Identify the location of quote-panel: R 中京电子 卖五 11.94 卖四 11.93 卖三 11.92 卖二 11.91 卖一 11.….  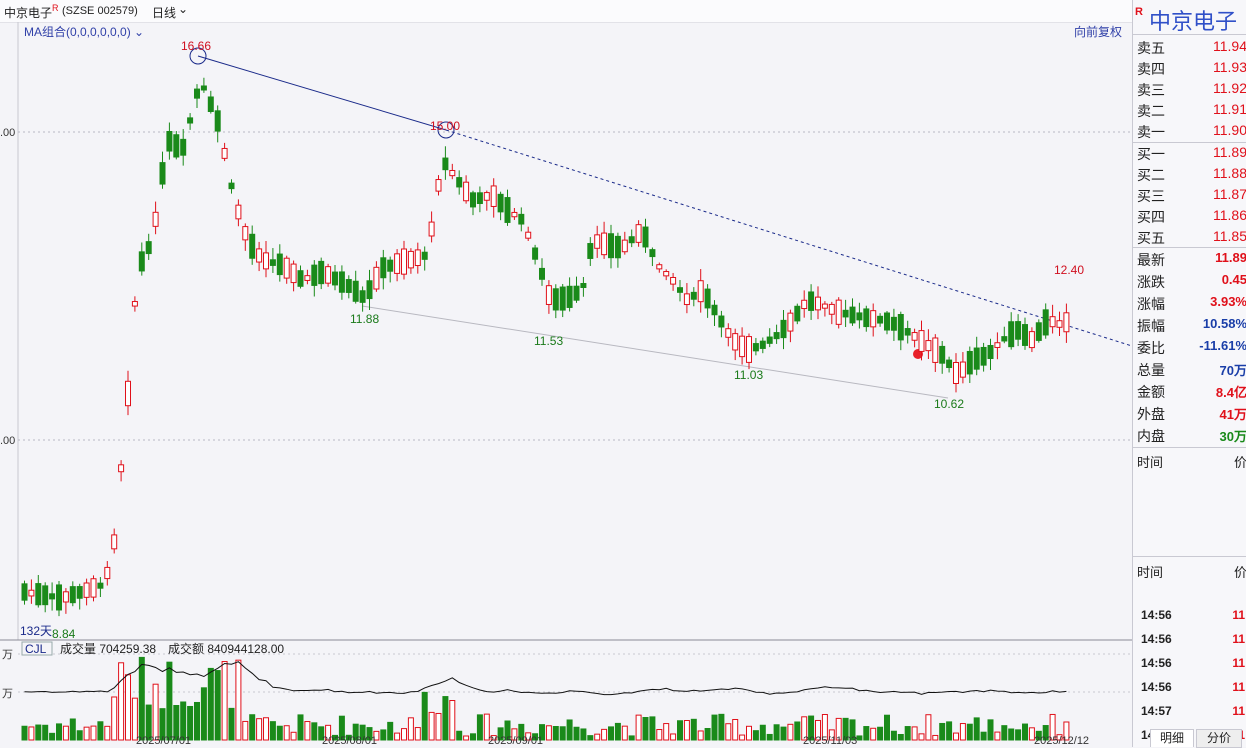
(1189, 373).